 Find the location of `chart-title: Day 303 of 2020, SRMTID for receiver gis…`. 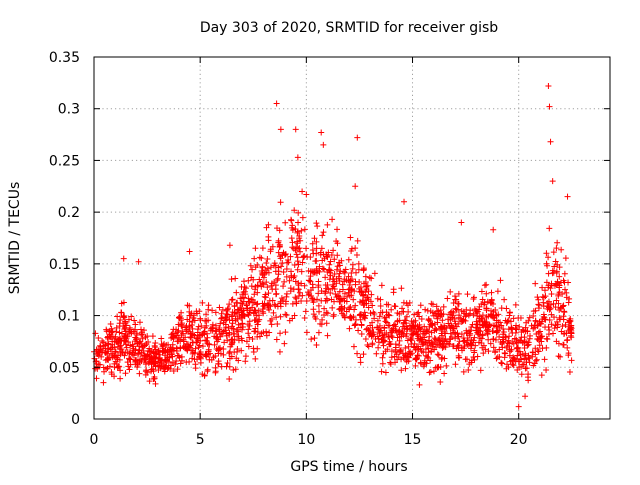

chart-title: Day 303 of 2020, SRMTID for receiver gis… is located at coordinates (349, 28).